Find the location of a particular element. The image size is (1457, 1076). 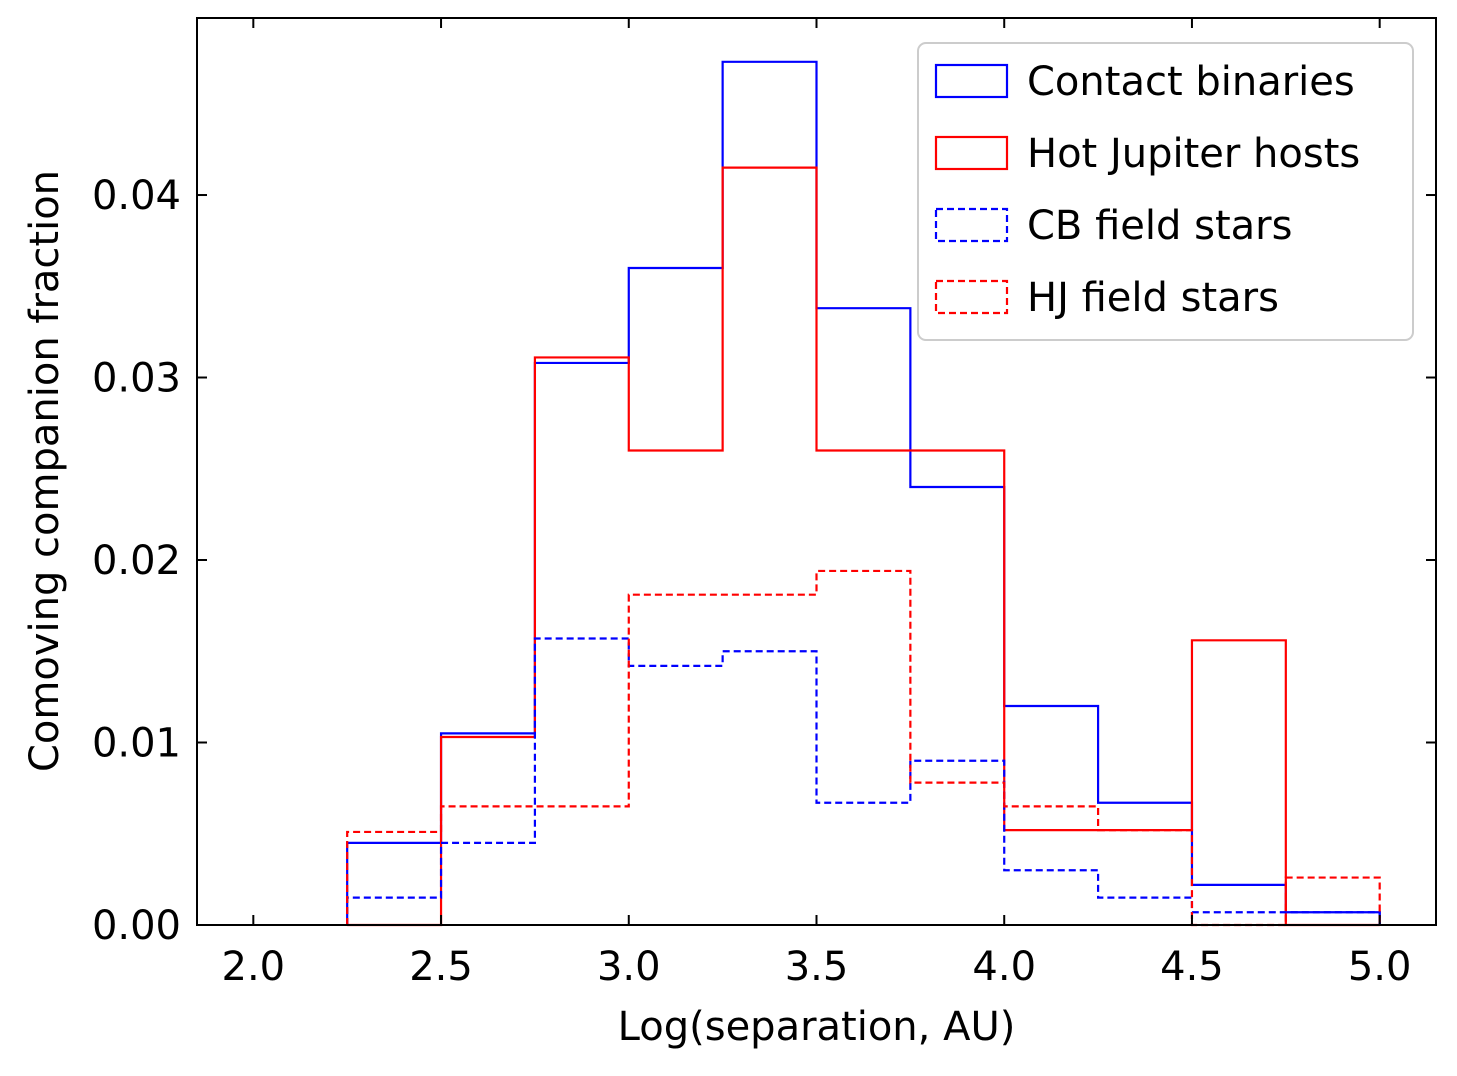

legend-label: HJ field stars is located at coordinates (1153, 298).